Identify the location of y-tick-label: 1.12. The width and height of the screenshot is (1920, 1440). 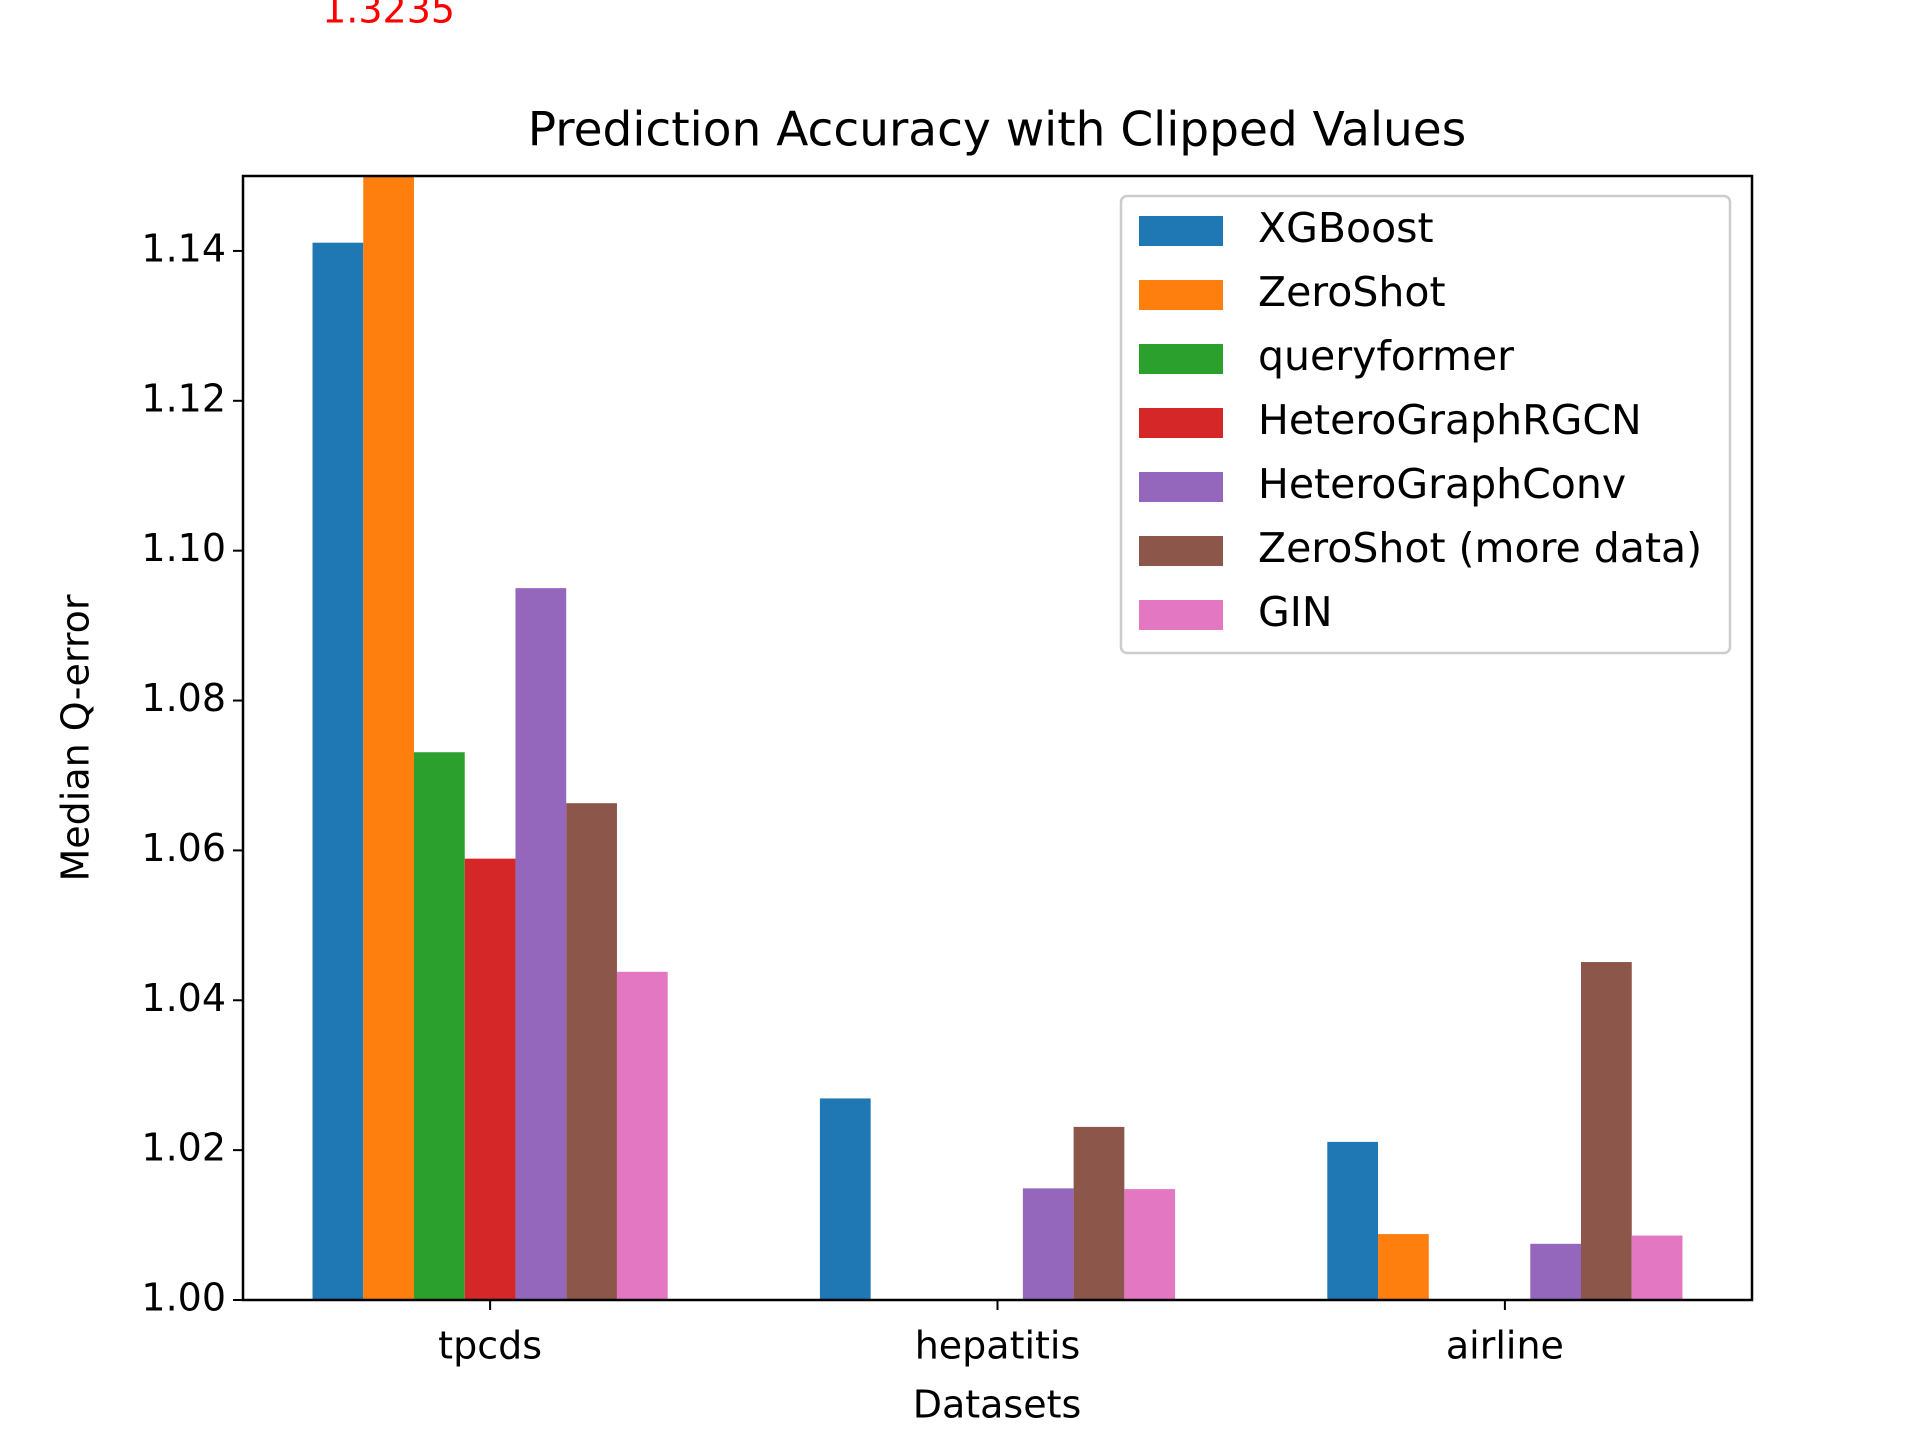
(183, 398).